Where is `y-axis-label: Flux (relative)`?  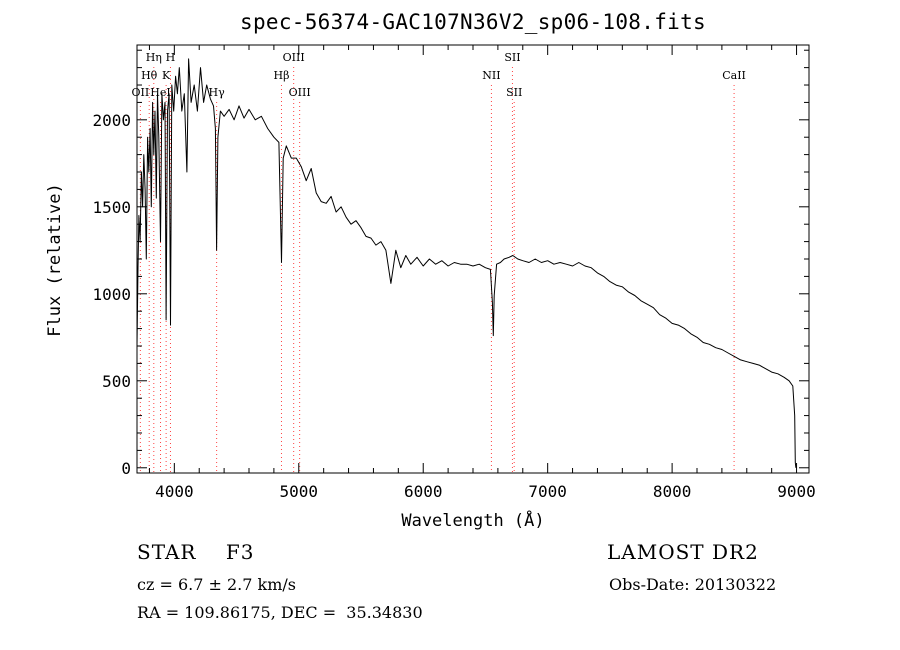 y-axis-label: Flux (relative) is located at coordinates (55, 260).